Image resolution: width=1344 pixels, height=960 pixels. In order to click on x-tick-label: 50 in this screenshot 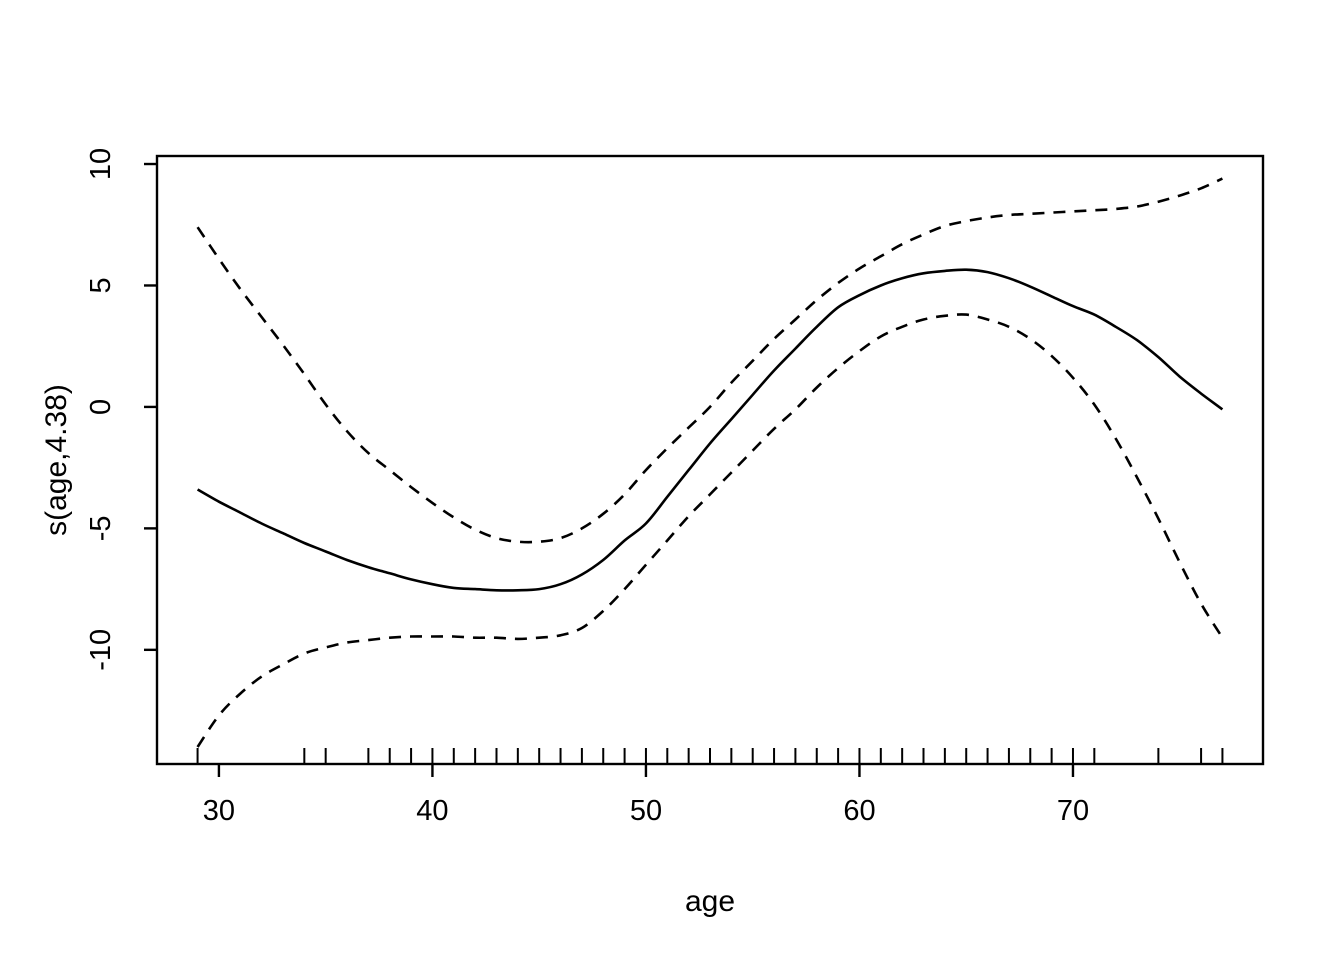, I will do `click(646, 811)`.